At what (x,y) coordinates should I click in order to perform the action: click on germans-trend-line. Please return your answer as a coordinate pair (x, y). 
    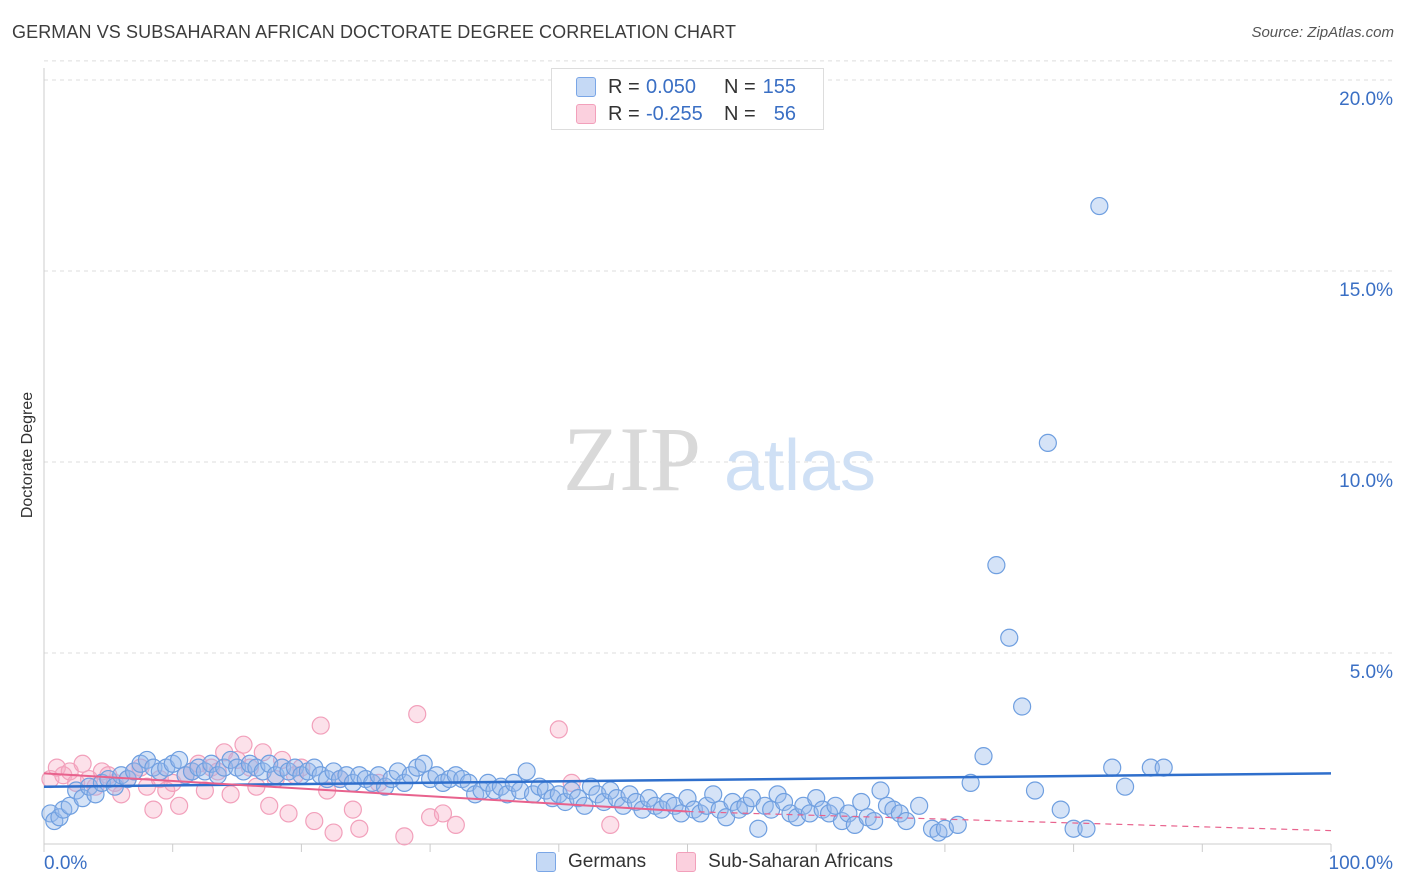
    Looking at the image, I should click on (687, 780).